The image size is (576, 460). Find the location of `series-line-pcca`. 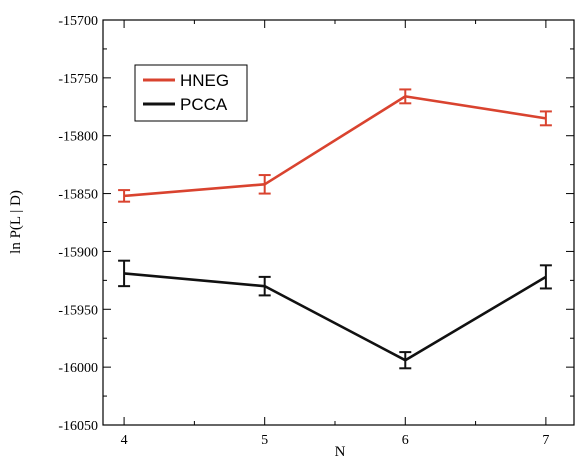

series-line-pcca is located at coordinates (335, 317).